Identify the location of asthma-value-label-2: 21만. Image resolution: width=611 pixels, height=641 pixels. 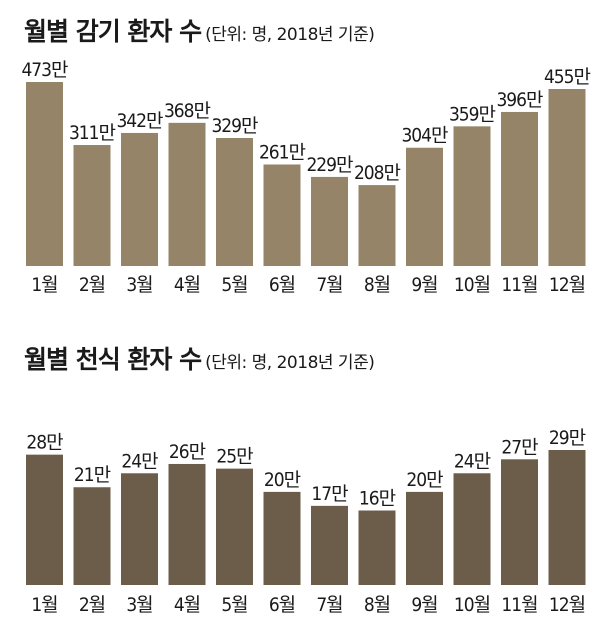
(92, 475).